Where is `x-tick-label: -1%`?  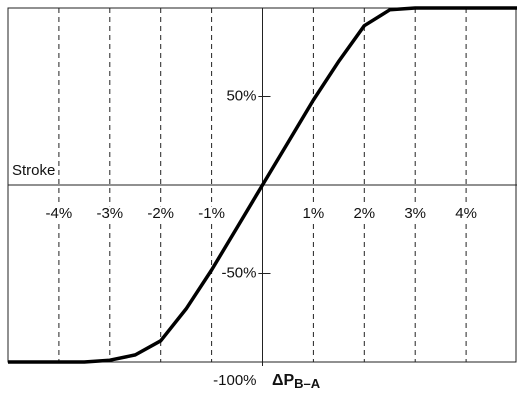 x-tick-label: -1% is located at coordinates (211, 213).